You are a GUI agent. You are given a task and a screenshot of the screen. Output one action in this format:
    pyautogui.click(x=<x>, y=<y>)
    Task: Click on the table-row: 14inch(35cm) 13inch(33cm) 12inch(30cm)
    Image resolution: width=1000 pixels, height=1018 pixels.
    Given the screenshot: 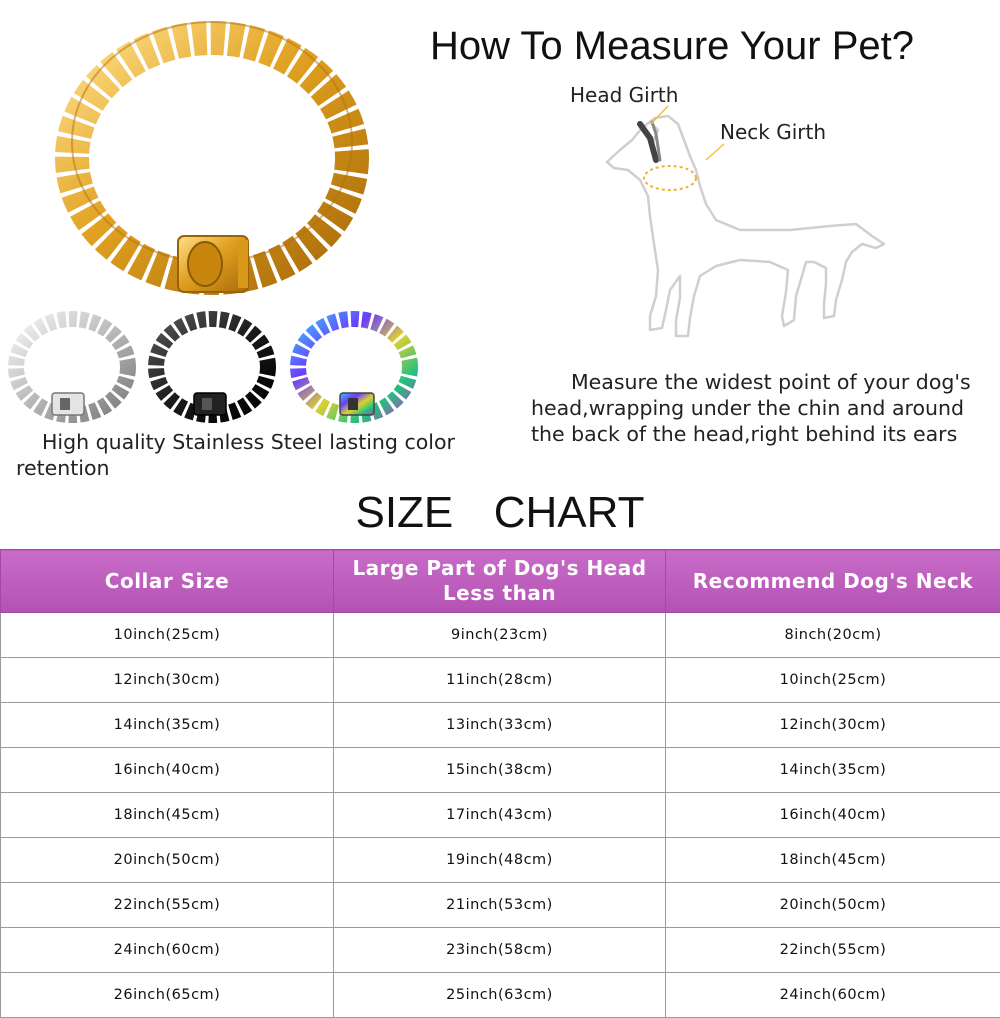 What is the action you would take?
    pyautogui.click(x=500, y=725)
    